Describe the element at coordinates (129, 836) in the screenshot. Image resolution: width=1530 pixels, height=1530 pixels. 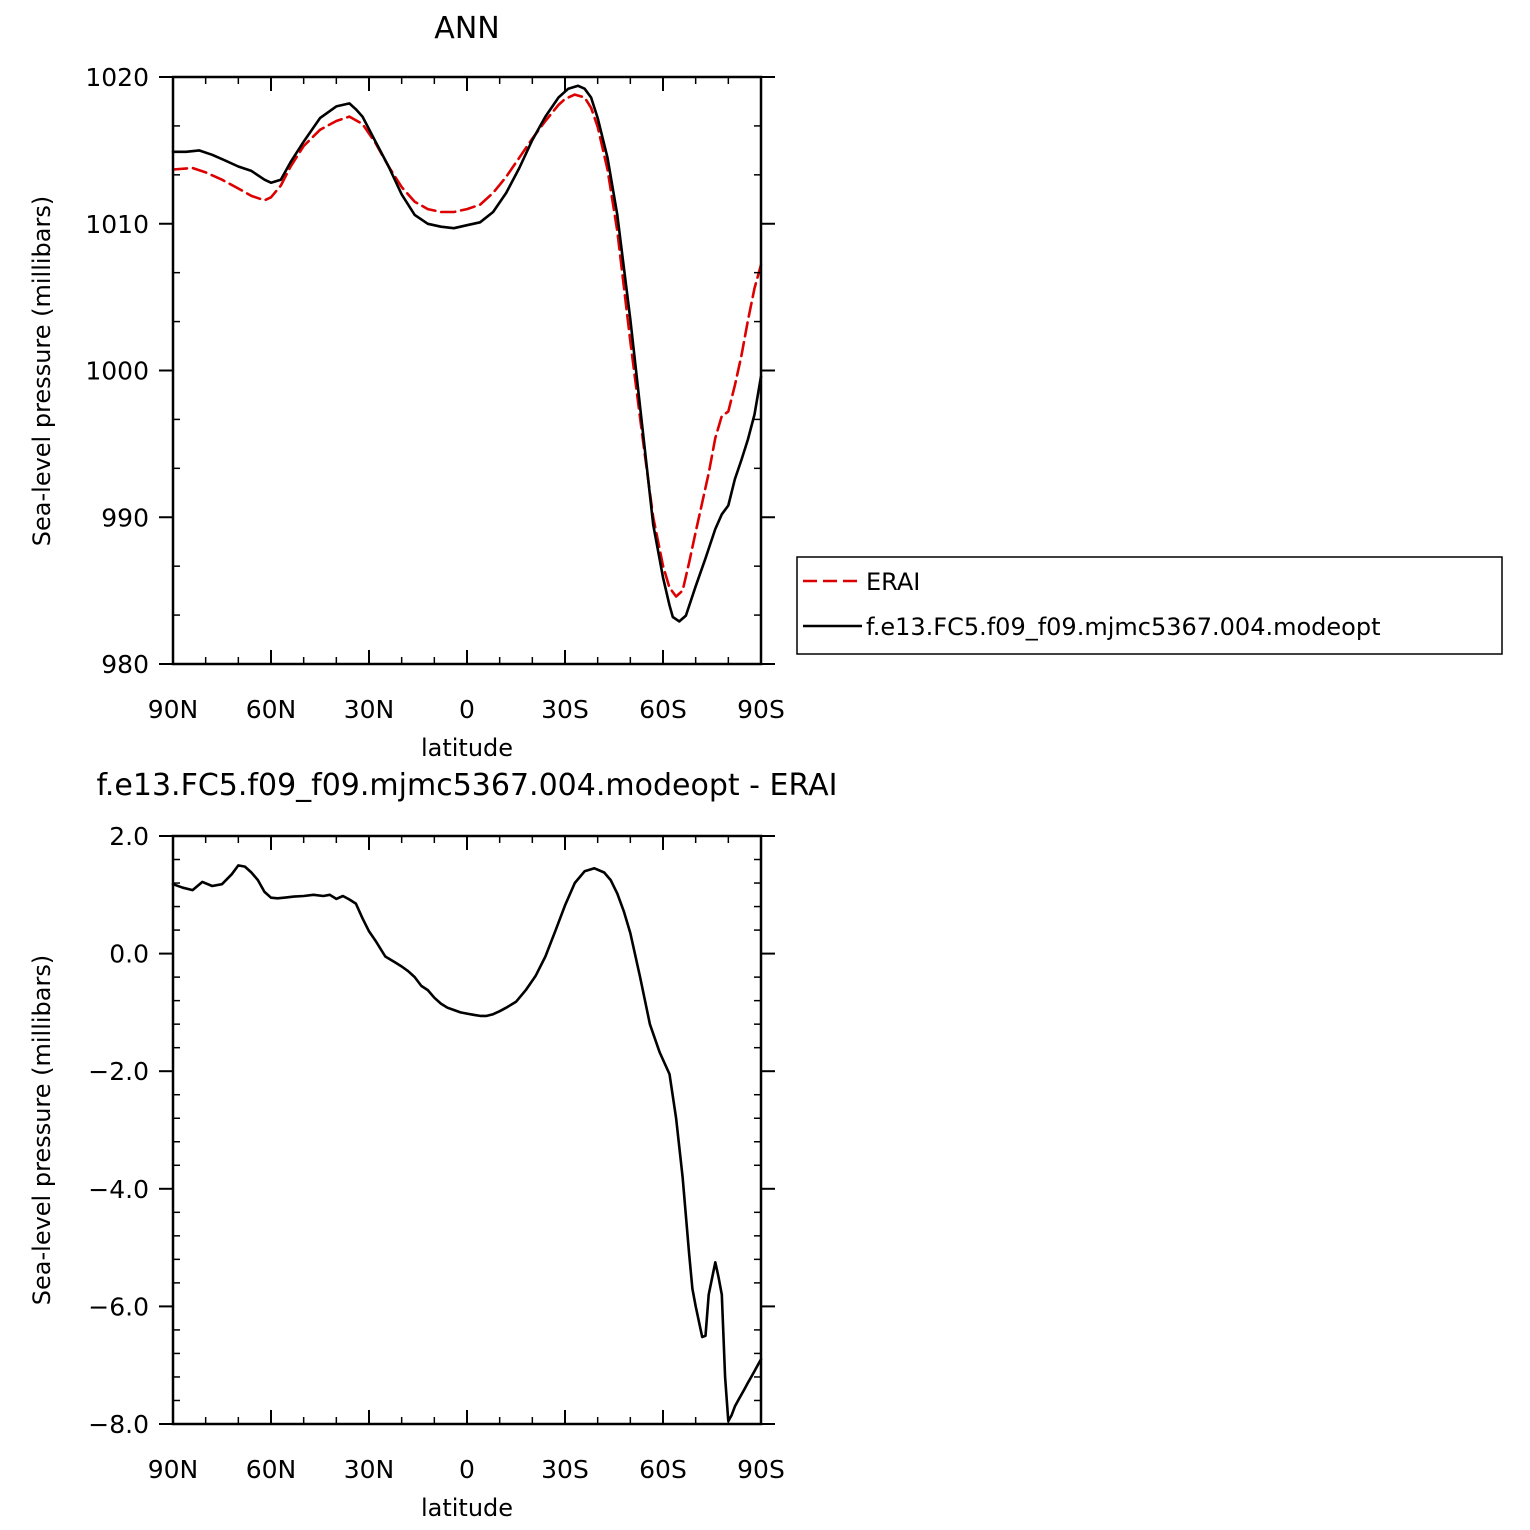
I see `y-tick-label: 2.0` at that location.